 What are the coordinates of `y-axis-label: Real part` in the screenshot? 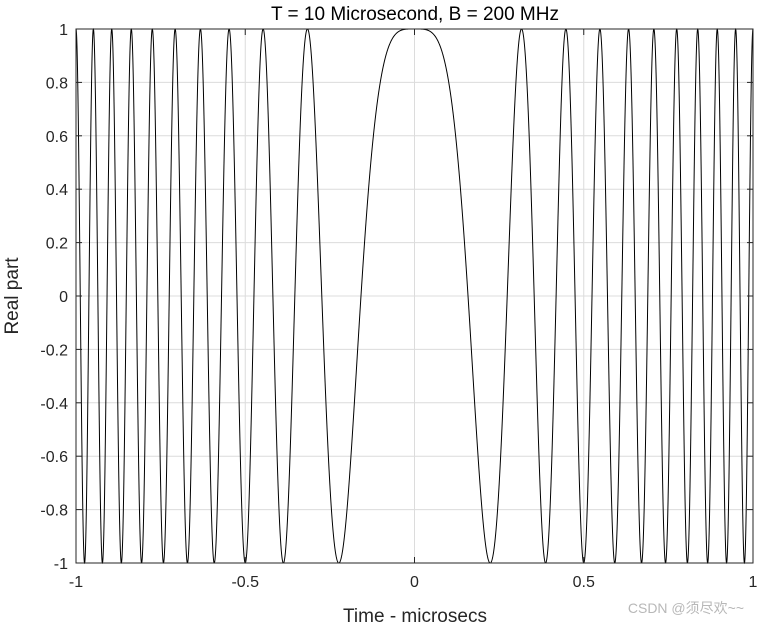 It's located at (12, 296).